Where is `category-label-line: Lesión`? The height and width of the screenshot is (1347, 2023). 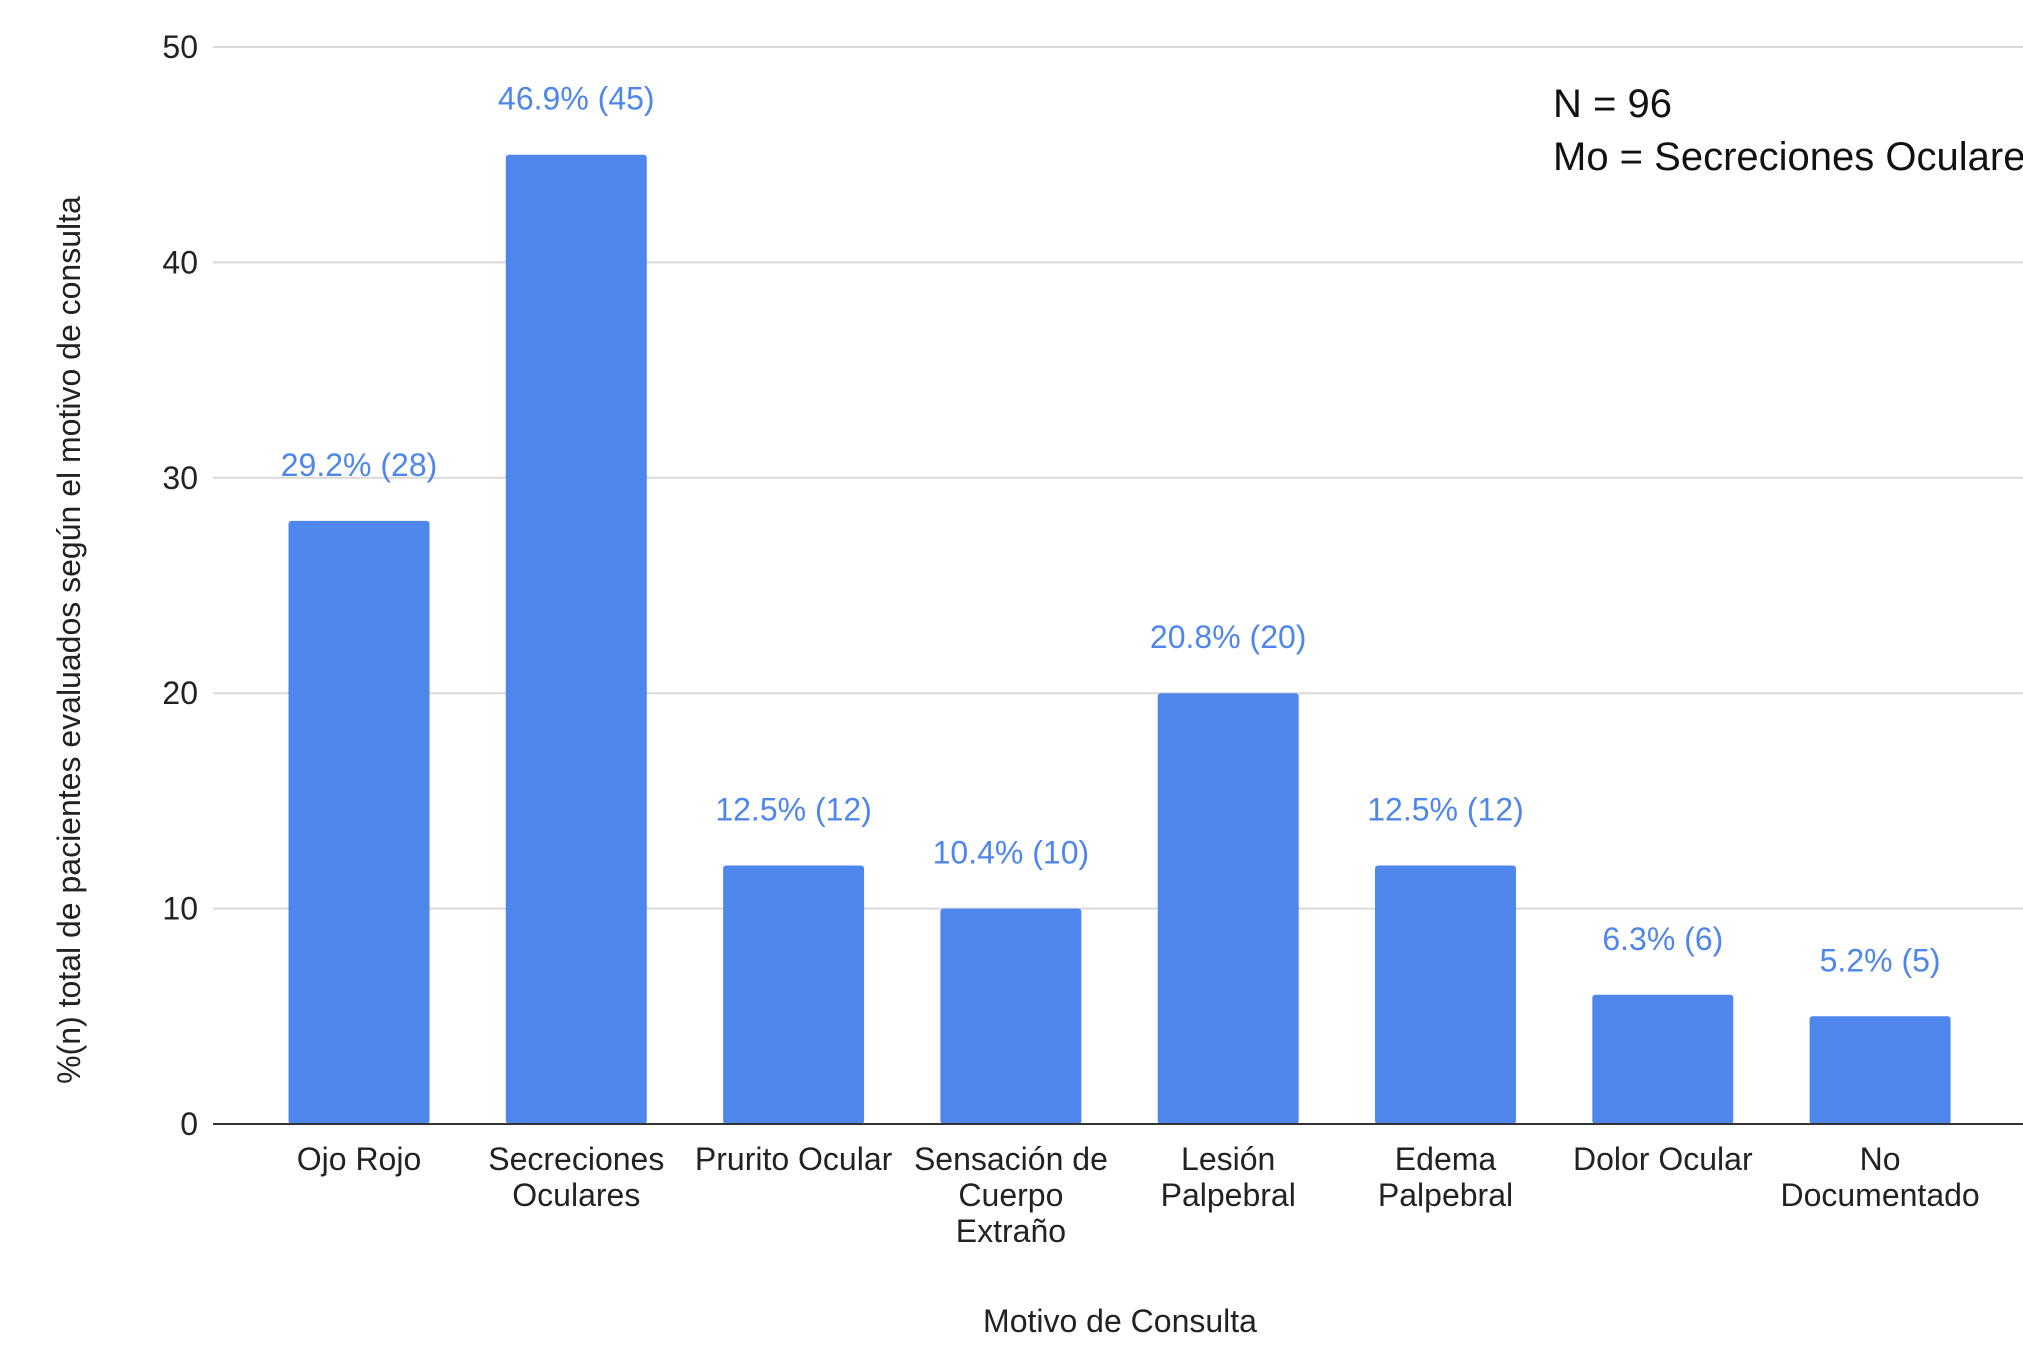 category-label-line: Lesión is located at coordinates (1228, 1159).